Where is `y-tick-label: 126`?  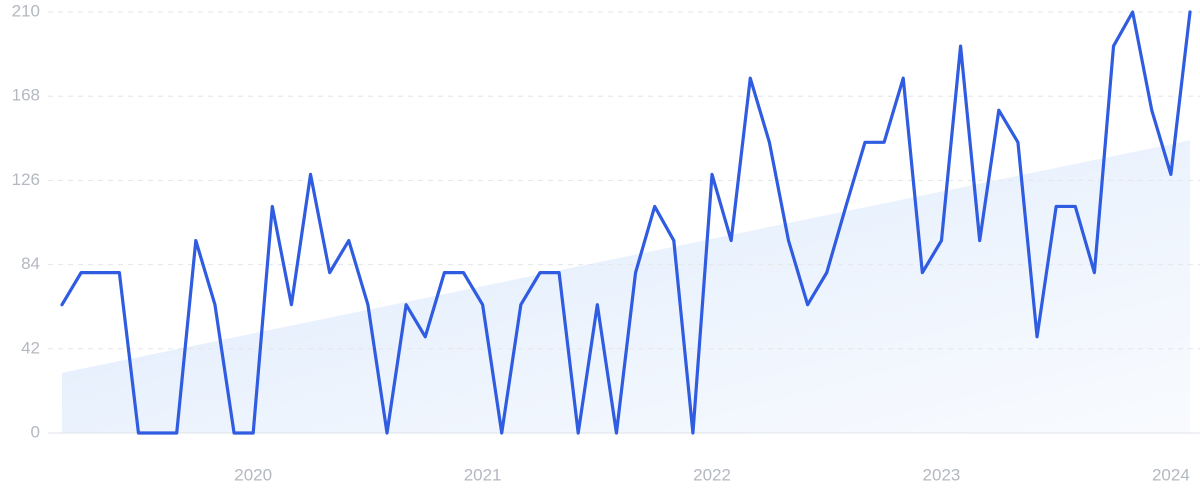 y-tick-label: 126 is located at coordinates (26, 179).